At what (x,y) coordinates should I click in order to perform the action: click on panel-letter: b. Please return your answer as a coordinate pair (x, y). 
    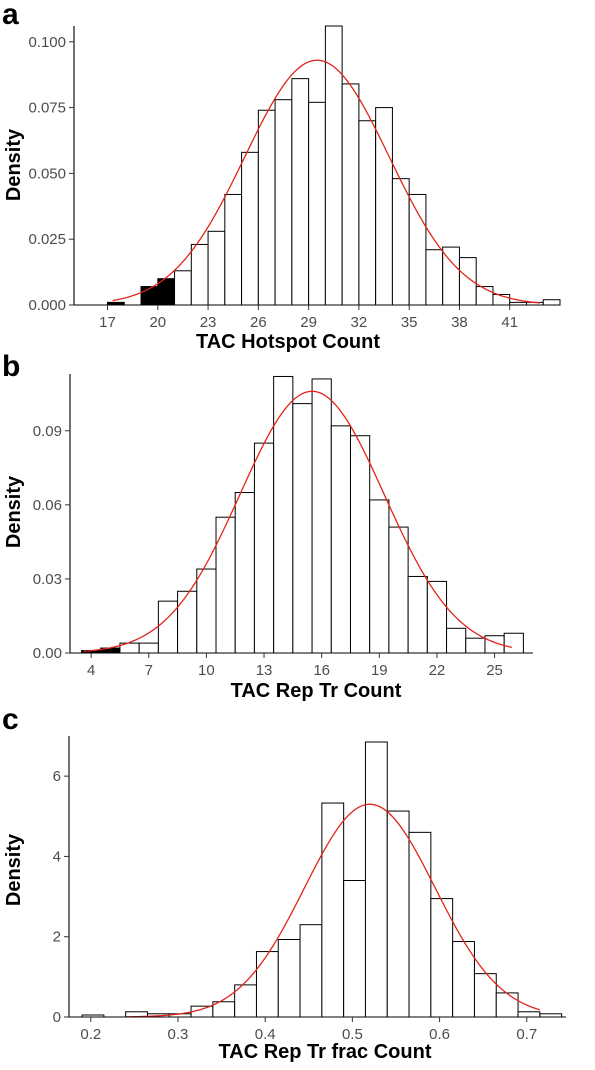
    Looking at the image, I should click on (11, 366).